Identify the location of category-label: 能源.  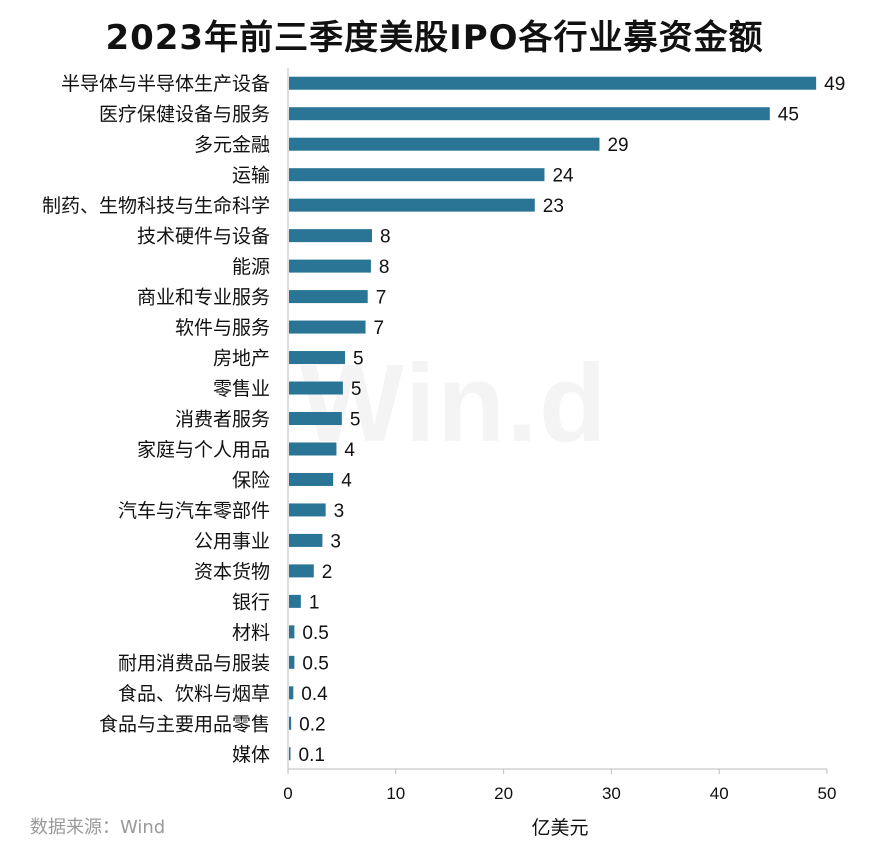
(251, 267).